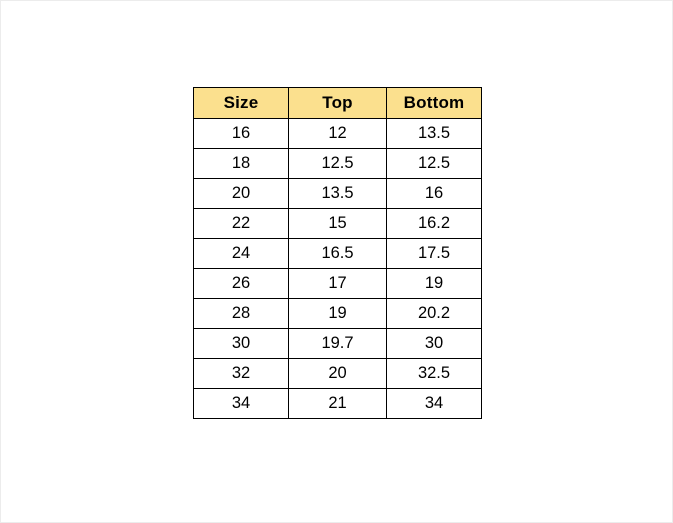 This screenshot has width=673, height=523. What do you see at coordinates (434, 373) in the screenshot?
I see `cell-bottom: 32.5` at bounding box center [434, 373].